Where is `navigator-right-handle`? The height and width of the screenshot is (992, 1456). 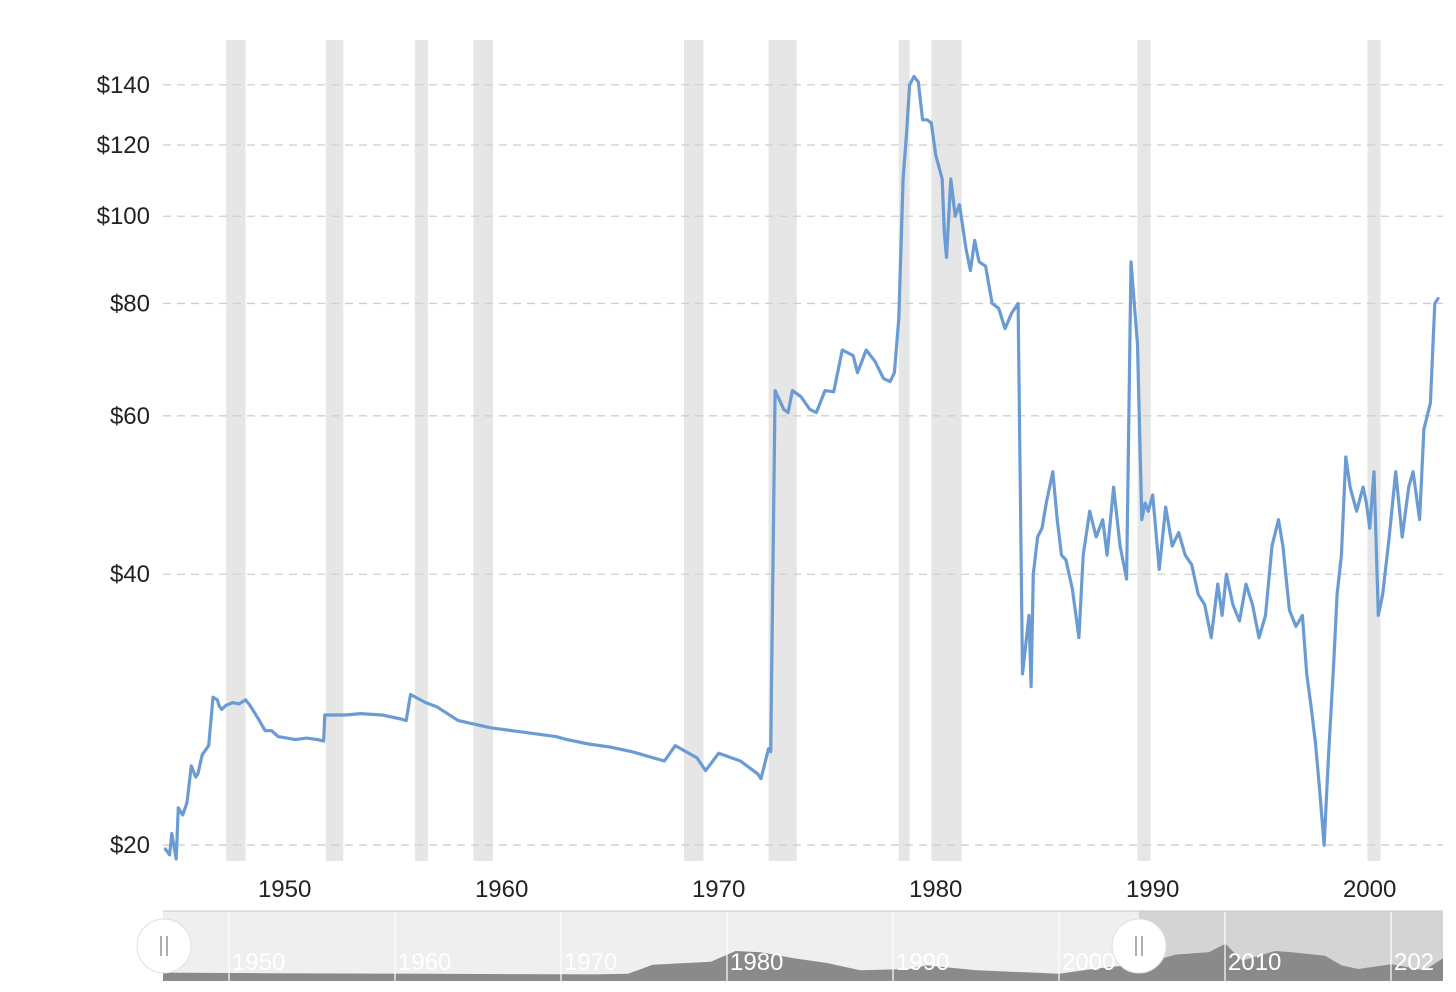
navigator-right-handle is located at coordinates (1139, 946).